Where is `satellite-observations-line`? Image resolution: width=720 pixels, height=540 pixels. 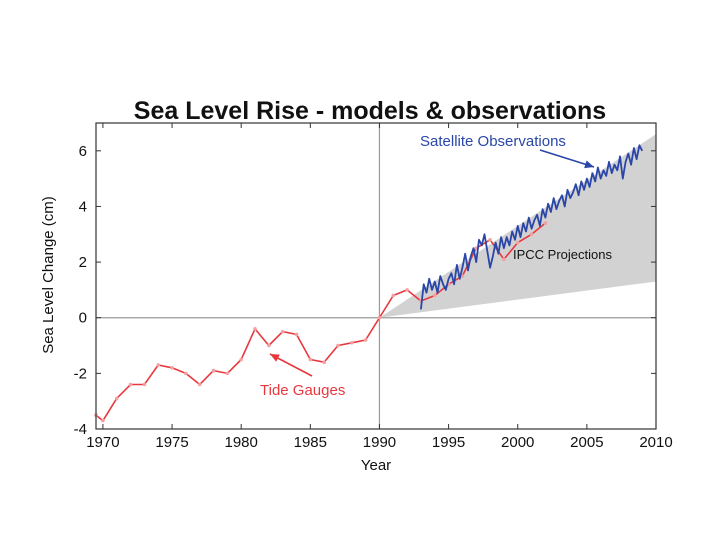 satellite-observations-line is located at coordinates (532, 227).